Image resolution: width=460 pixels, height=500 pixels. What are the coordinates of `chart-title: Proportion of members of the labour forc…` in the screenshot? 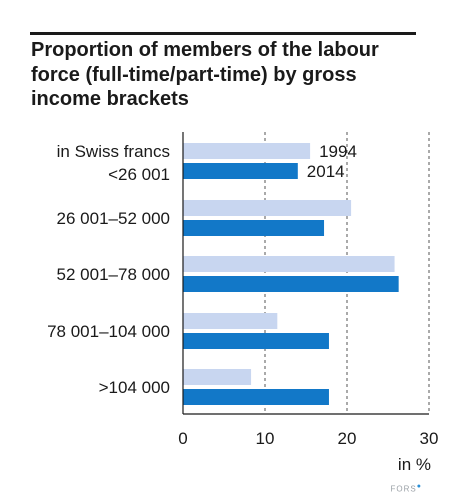 It's located at (205, 74).